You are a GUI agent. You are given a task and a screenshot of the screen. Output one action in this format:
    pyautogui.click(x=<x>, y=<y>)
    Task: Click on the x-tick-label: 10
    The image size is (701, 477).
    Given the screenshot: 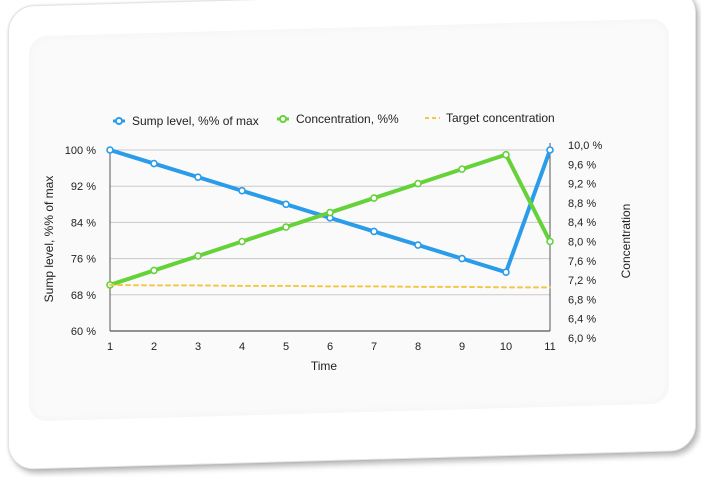 What is the action you would take?
    pyautogui.click(x=506, y=347)
    